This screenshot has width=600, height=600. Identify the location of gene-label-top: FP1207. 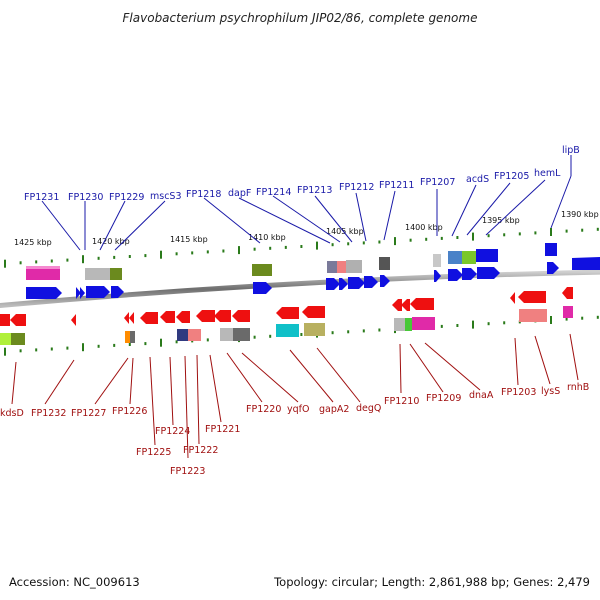
(437, 182).